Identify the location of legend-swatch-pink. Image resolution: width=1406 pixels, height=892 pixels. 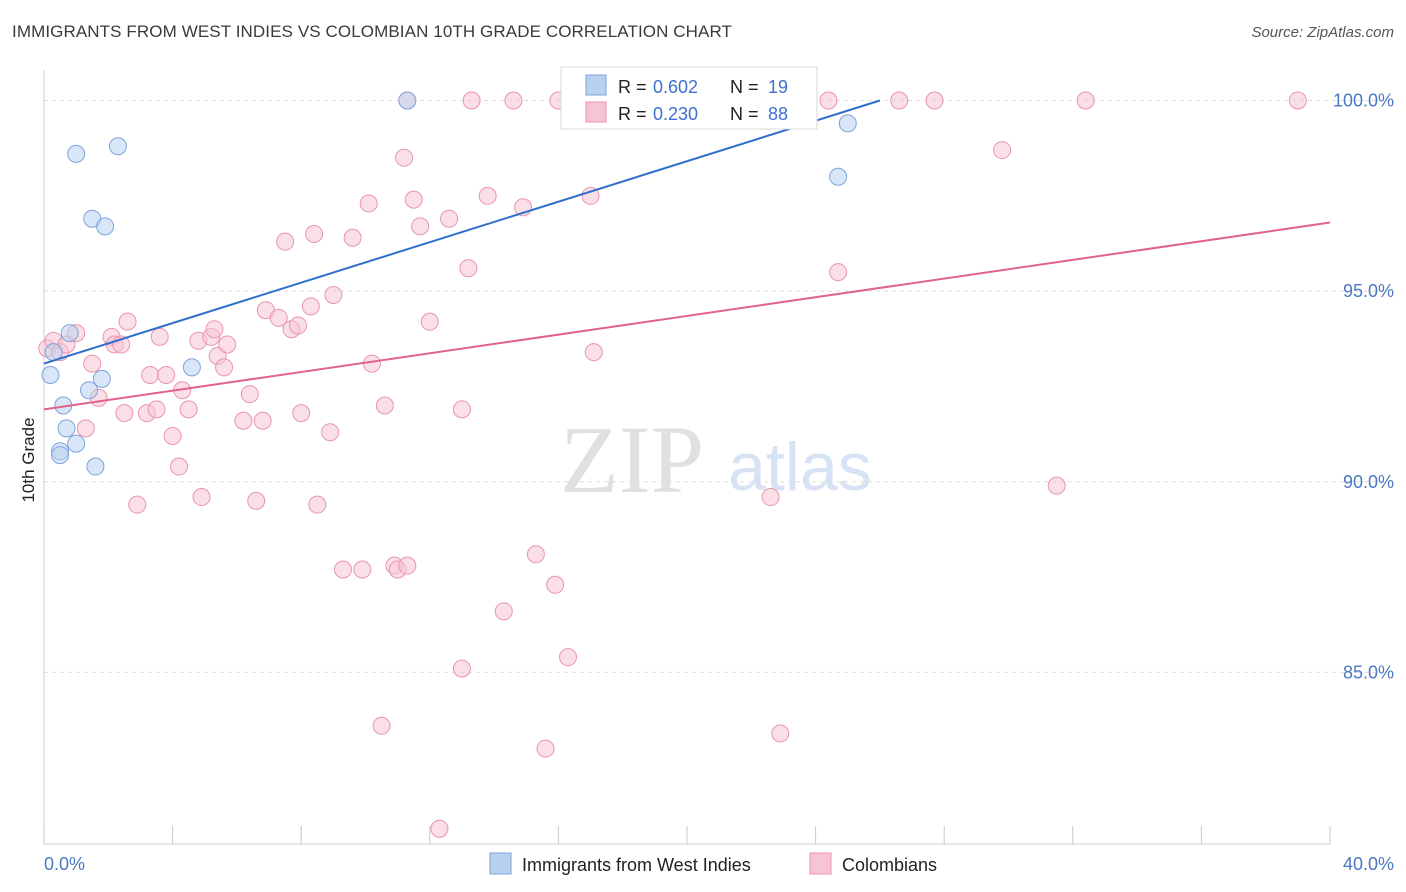
(596, 112).